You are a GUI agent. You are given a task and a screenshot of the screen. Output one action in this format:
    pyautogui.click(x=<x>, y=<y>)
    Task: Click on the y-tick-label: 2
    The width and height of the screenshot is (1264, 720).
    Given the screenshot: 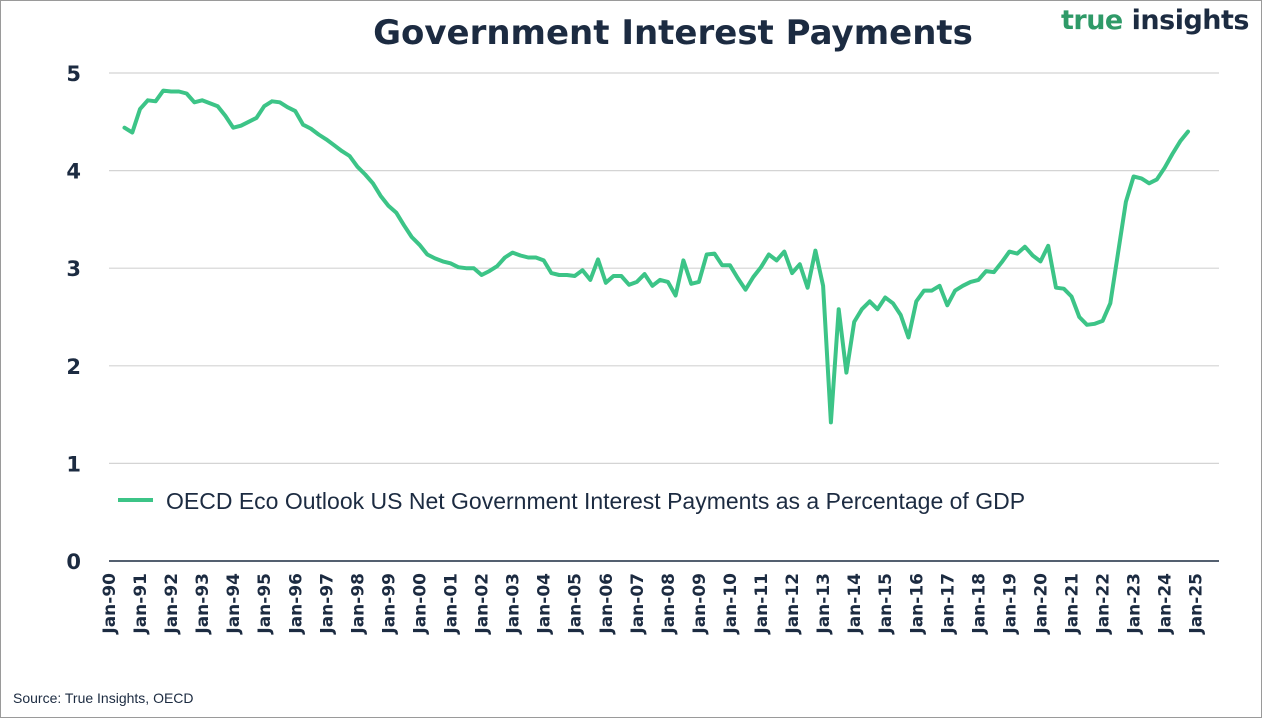 What is the action you would take?
    pyautogui.click(x=73, y=367)
    